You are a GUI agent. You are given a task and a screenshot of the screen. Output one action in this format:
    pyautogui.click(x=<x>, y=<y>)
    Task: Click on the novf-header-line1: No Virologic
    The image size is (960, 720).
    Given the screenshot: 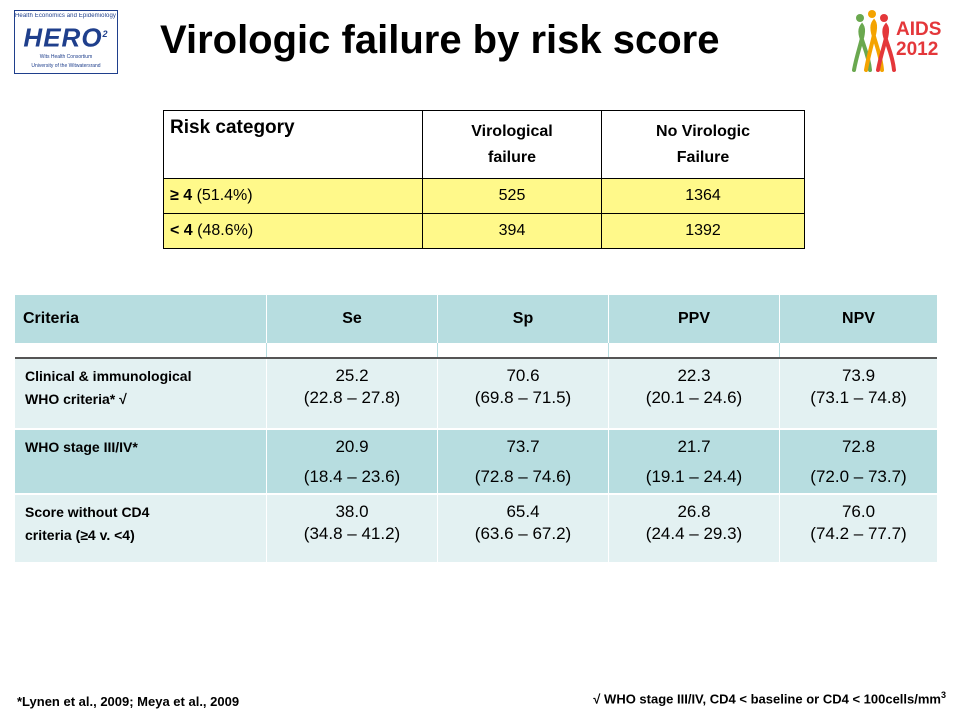 What is the action you would take?
    pyautogui.click(x=703, y=131)
    